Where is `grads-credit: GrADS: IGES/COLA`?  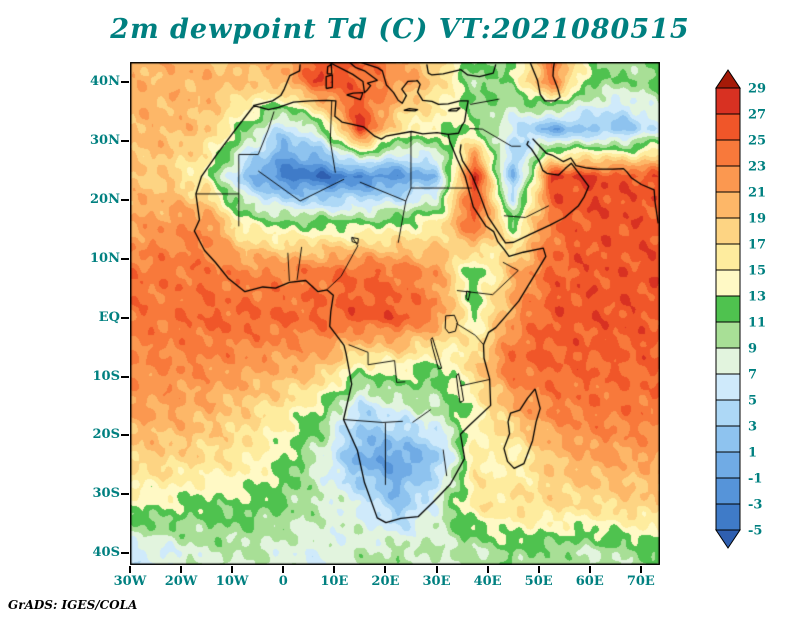 grads-credit: GrADS: IGES/COLA is located at coordinates (73, 605).